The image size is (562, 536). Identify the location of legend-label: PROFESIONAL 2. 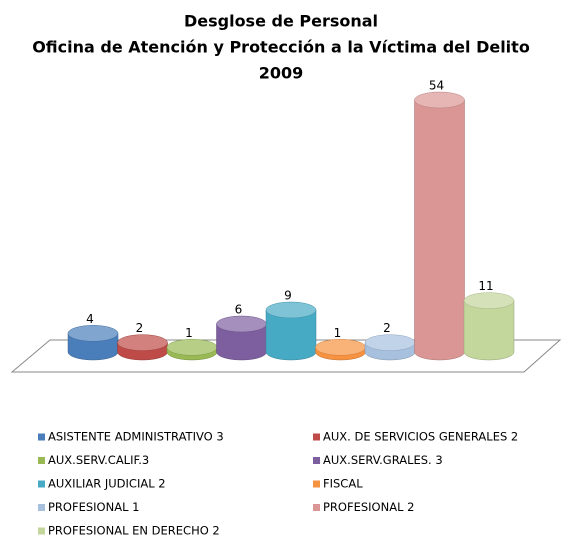
(368, 507).